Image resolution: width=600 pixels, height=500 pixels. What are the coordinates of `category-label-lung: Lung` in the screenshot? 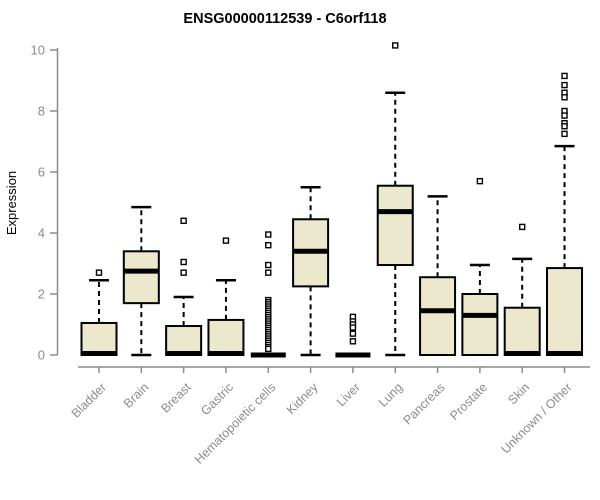 It's located at (391, 395).